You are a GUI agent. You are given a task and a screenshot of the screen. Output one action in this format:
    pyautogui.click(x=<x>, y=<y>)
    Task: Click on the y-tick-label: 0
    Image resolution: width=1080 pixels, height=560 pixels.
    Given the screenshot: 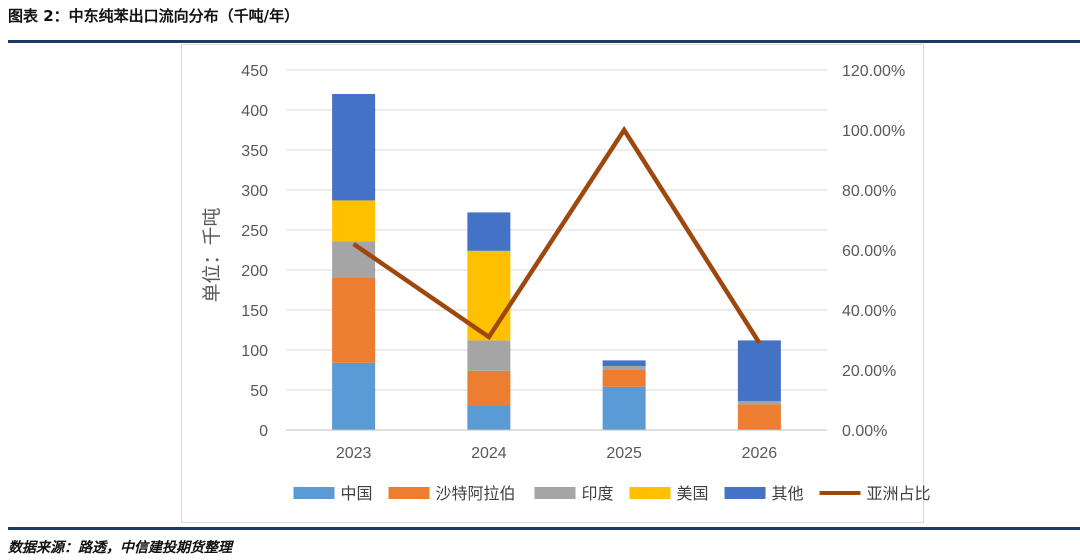 What is the action you would take?
    pyautogui.click(x=263, y=431)
    